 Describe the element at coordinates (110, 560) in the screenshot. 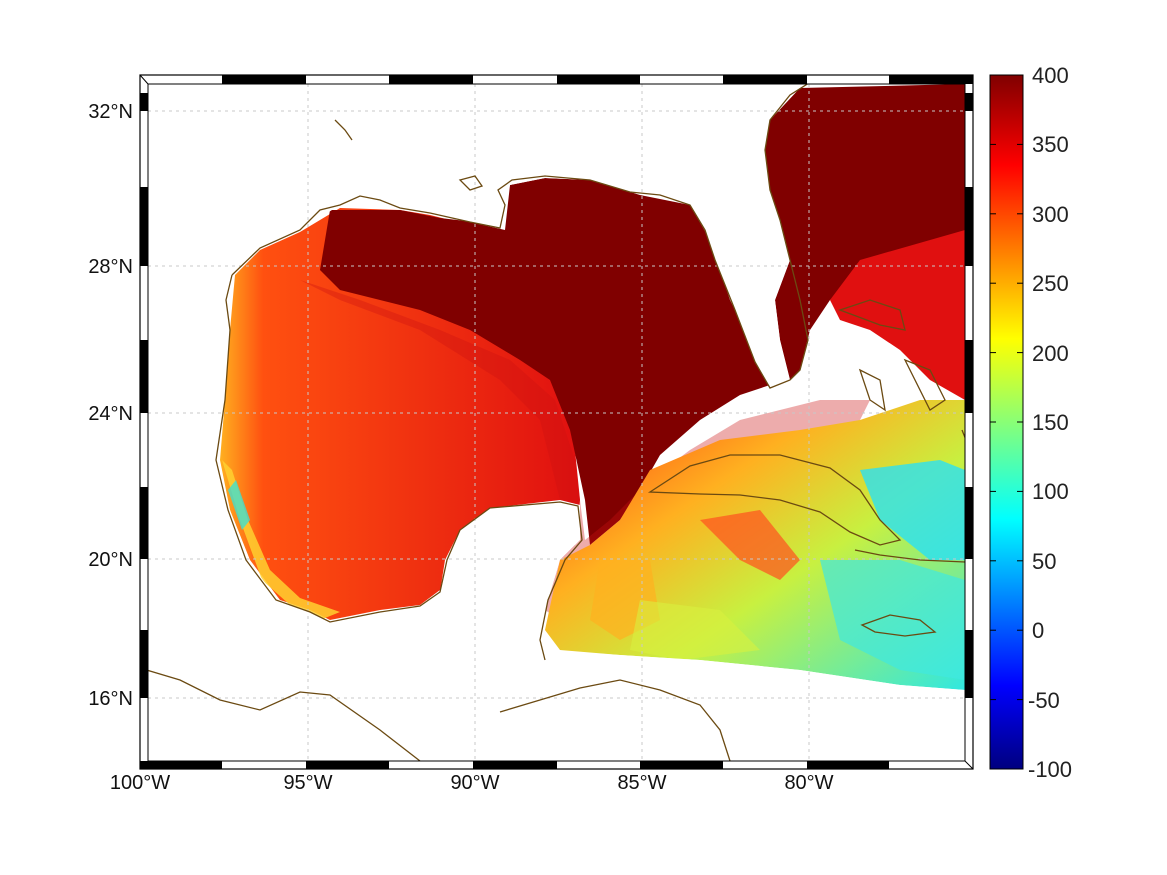

I see `lat-label: 20°N` at that location.